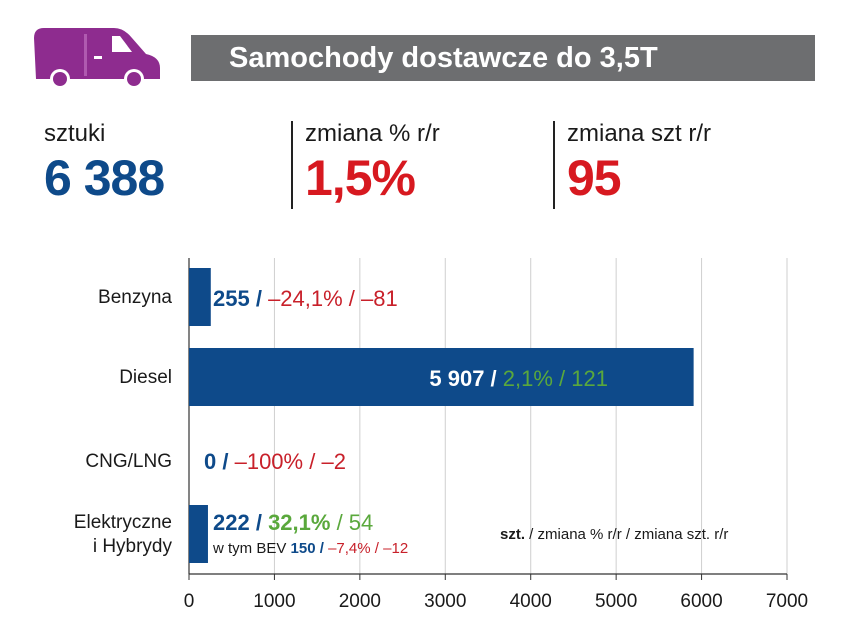 The width and height of the screenshot is (842, 633). I want to click on x-tick-label: 2000, so click(360, 601).